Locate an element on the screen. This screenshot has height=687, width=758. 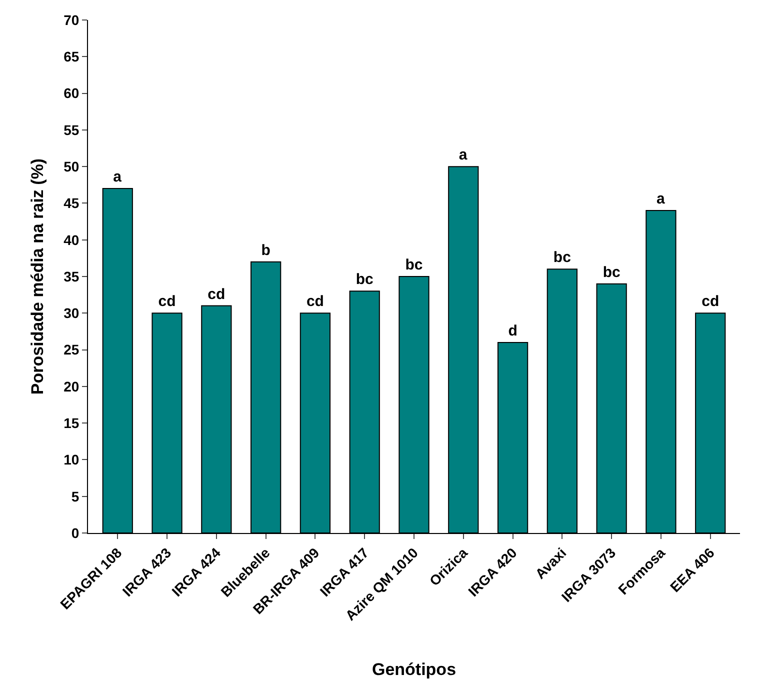
data-label: b is located at coordinates (265, 250).